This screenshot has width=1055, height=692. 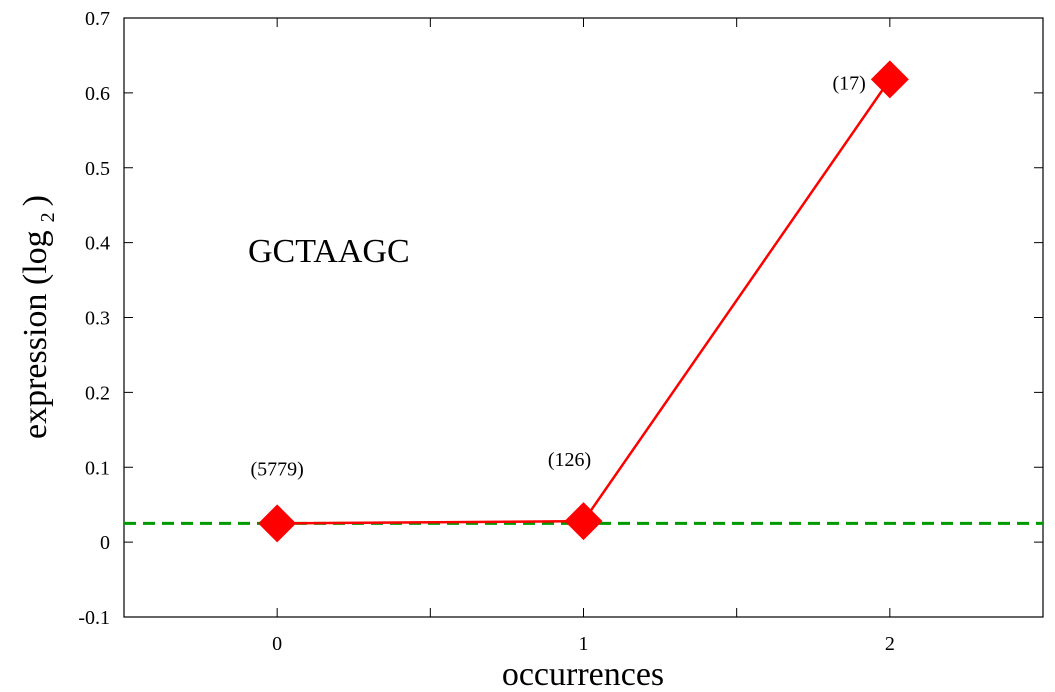 I want to click on y-tick-label: 0.7, so click(x=97, y=19).